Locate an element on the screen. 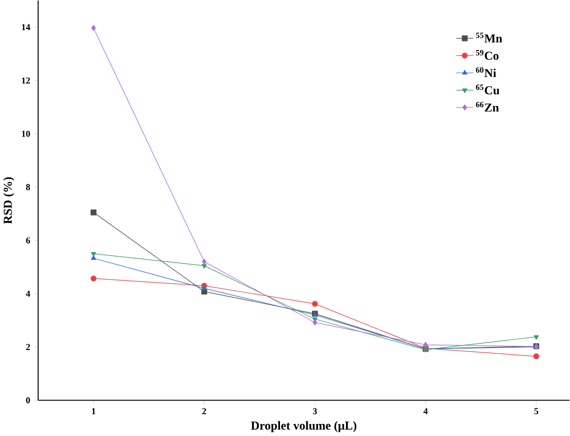  y-tick-label: 2 is located at coordinates (28, 347).